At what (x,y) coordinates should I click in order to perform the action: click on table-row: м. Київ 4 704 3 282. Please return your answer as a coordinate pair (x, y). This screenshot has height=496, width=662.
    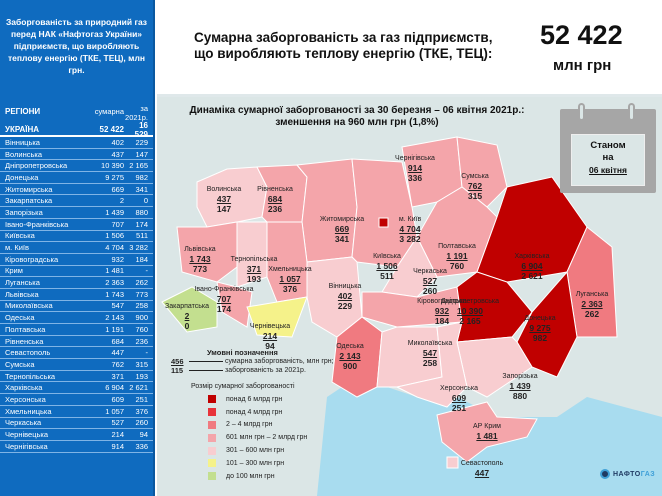
    Looking at the image, I should click on (76, 248).